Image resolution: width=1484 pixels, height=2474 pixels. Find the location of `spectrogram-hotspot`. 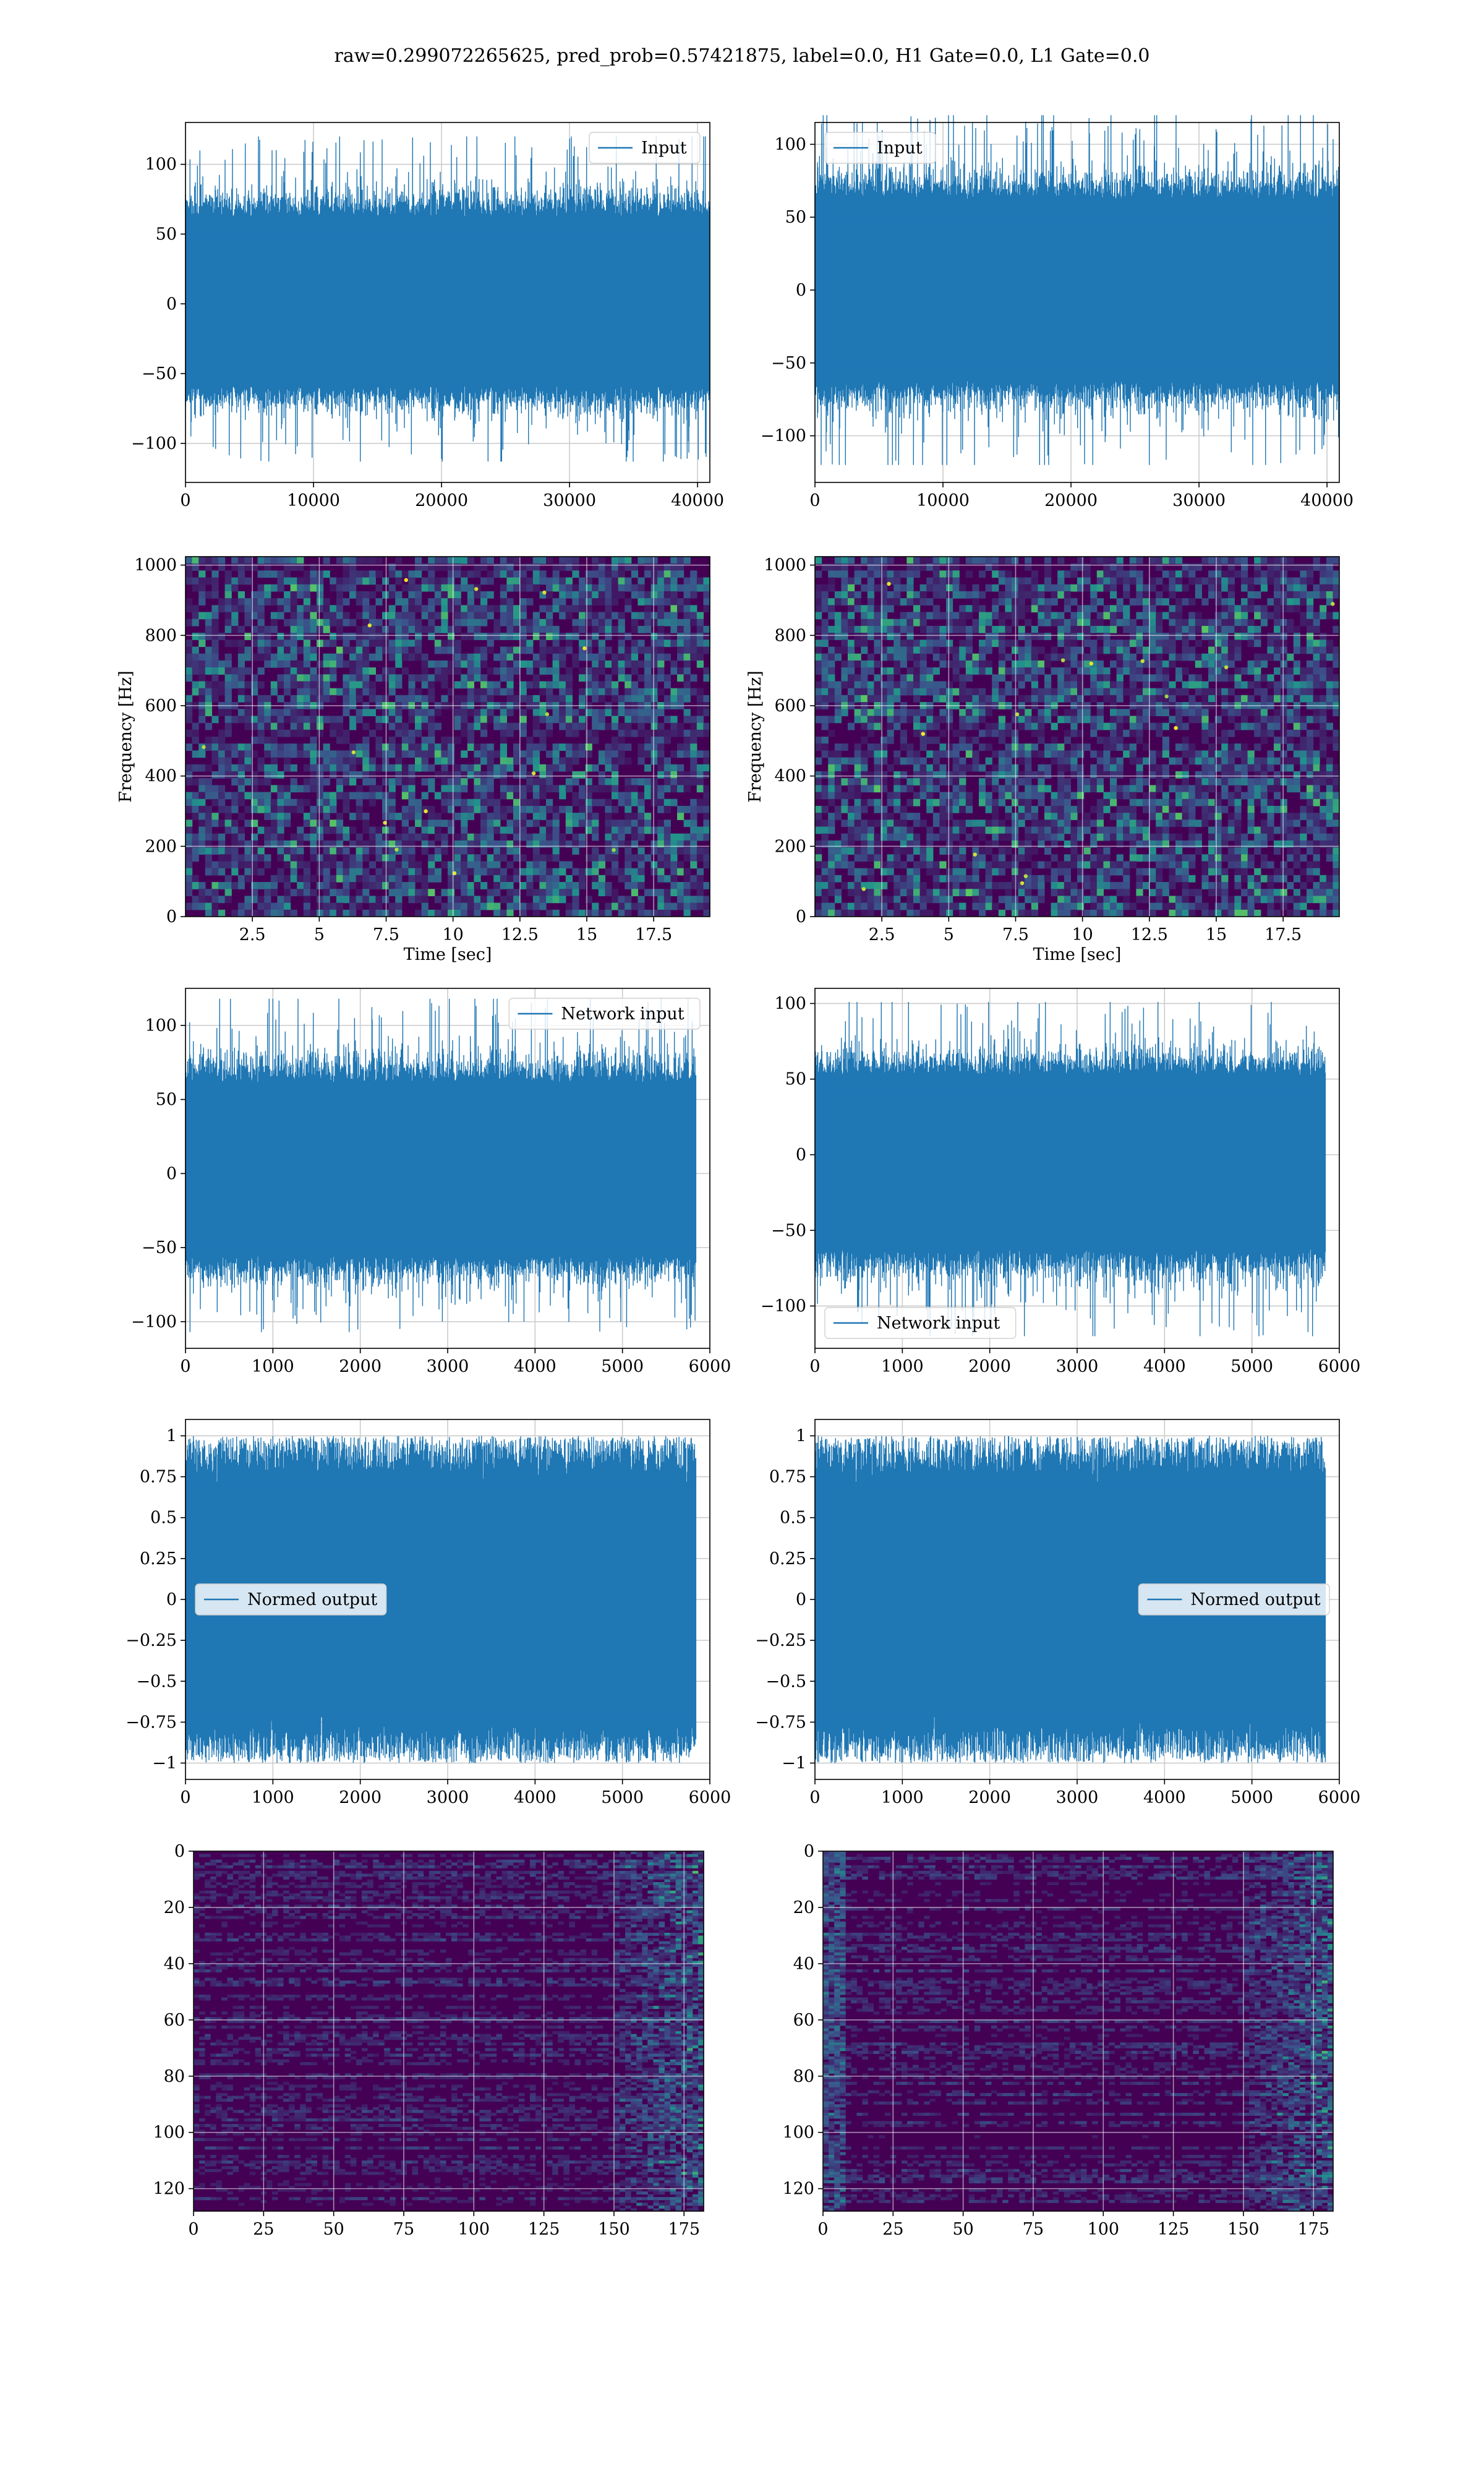

spectrogram-hotspot is located at coordinates (426, 811).